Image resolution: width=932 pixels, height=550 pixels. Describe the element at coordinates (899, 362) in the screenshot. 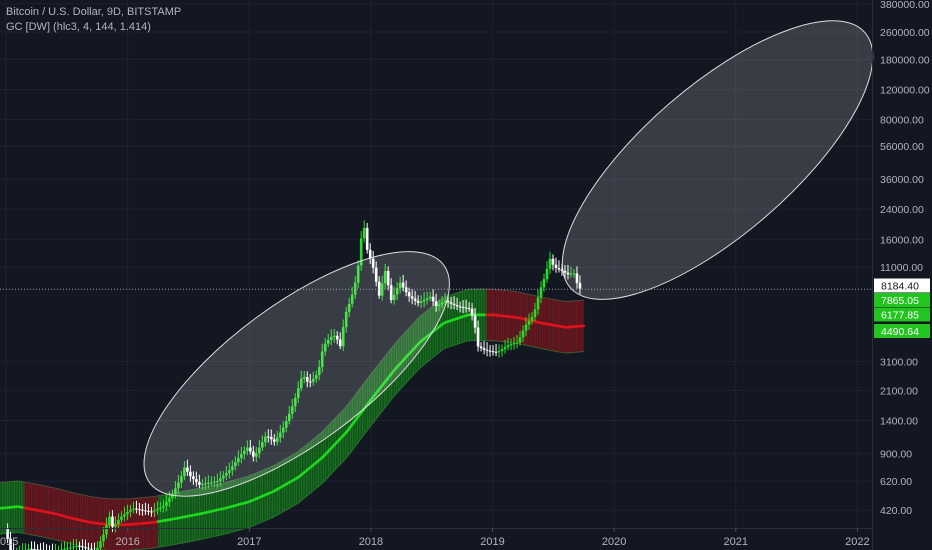

I see `y-tick-label: 3100.00` at that location.